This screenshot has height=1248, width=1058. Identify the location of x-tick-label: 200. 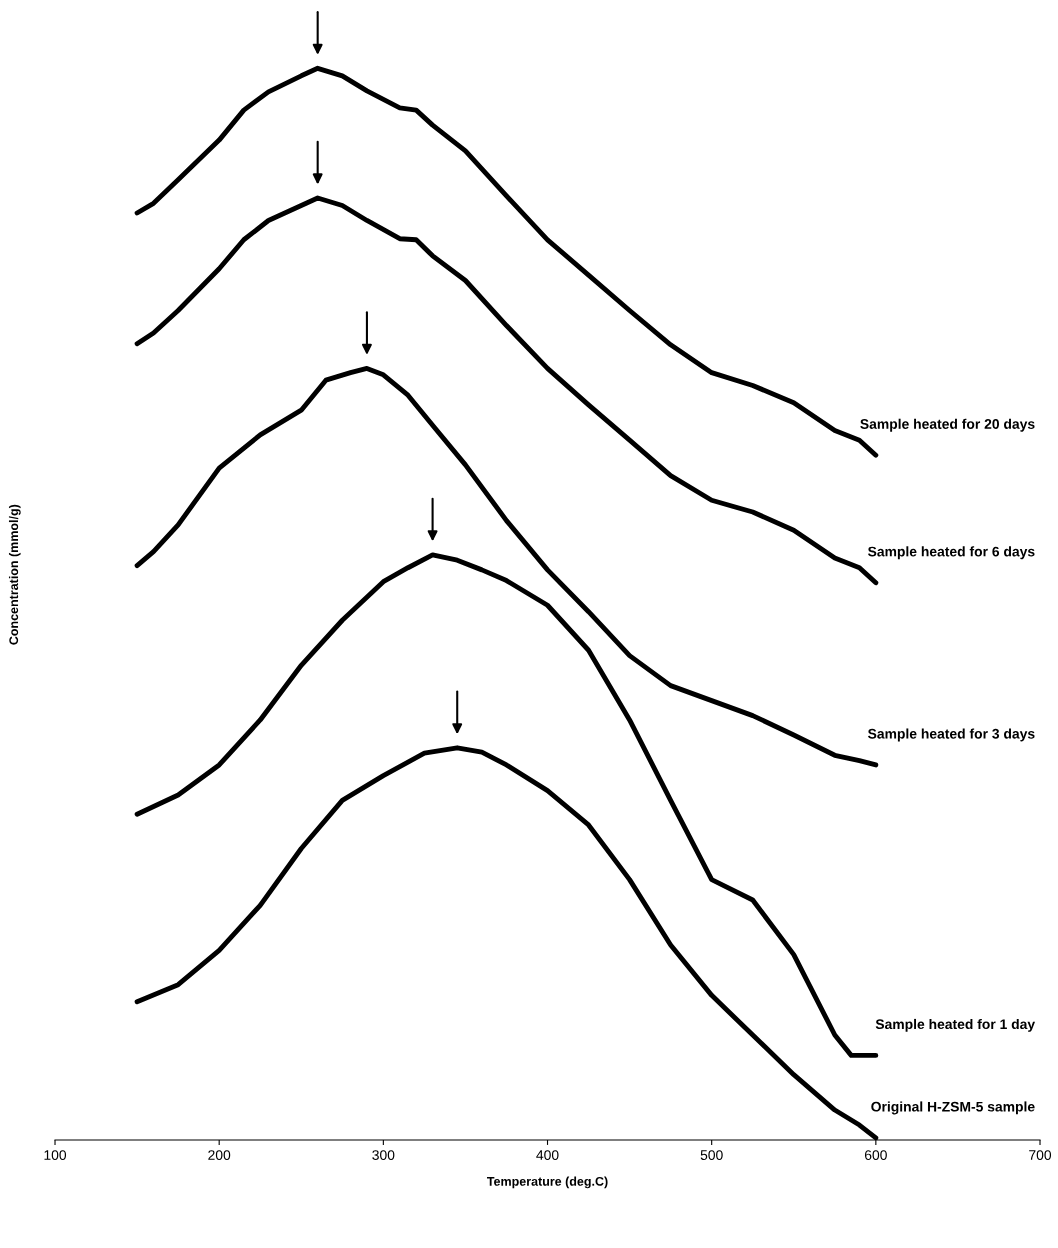
(219, 1155).